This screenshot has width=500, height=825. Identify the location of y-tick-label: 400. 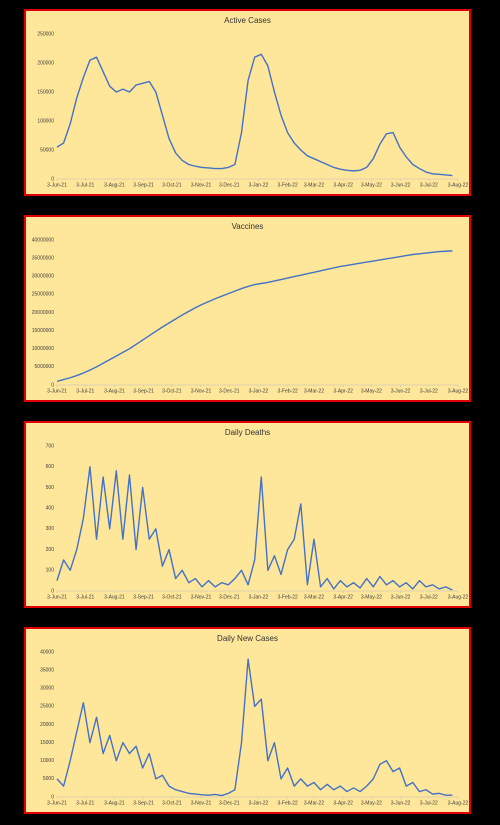
(50, 508).